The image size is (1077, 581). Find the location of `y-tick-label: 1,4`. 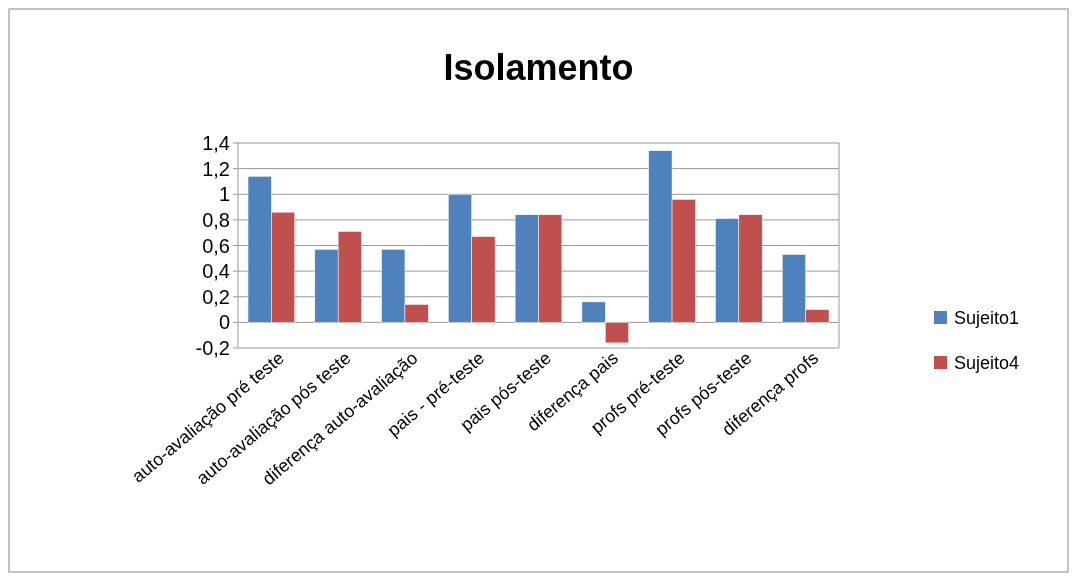

y-tick-label: 1,4 is located at coordinates (216, 143).